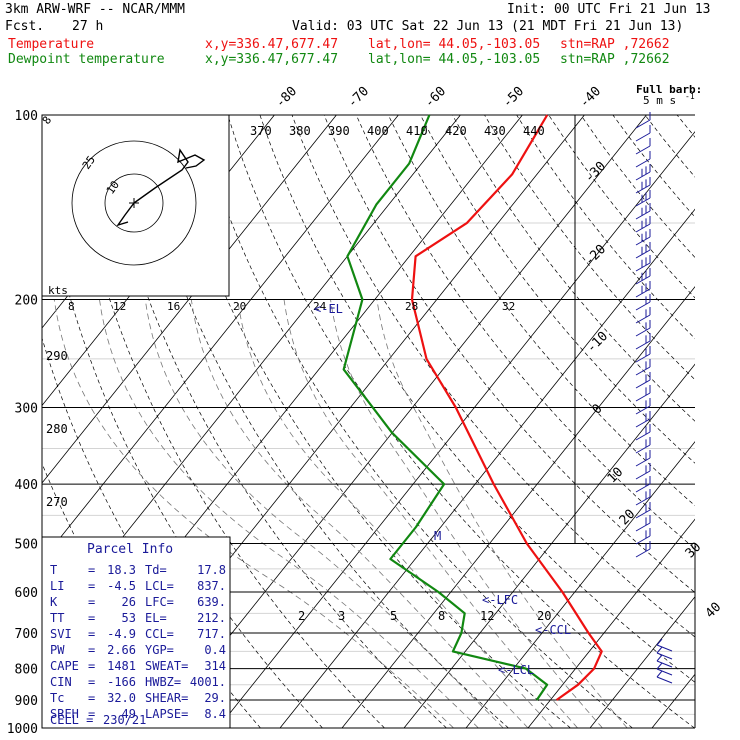 The width and height of the screenshot is (740, 740). Describe the element at coordinates (441, 616) in the screenshot. I see `mixing-ratio-label: 8` at that location.